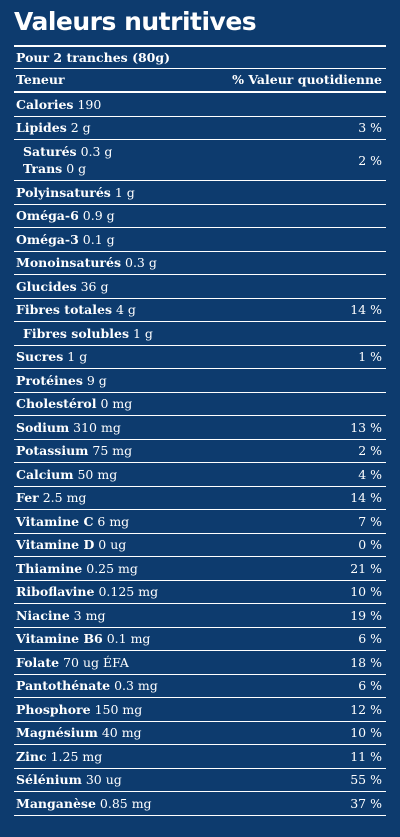  Describe the element at coordinates (96, 662) in the screenshot. I see `nutrient-amount: 70 ug ÉFA` at that location.